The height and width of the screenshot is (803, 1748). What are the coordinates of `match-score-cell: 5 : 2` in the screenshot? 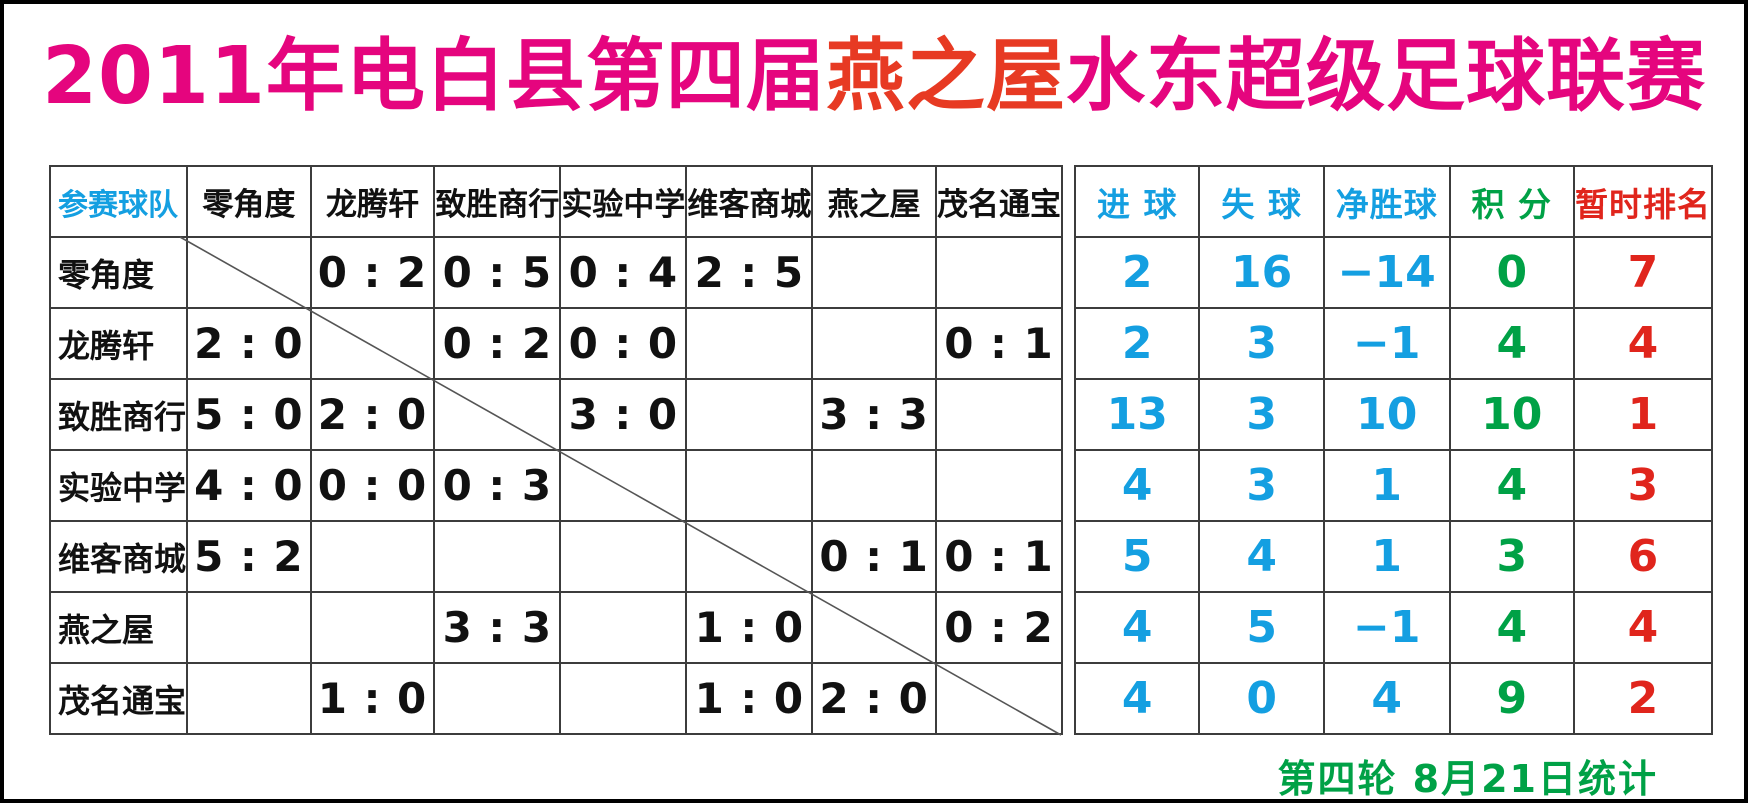 It's located at (249, 556).